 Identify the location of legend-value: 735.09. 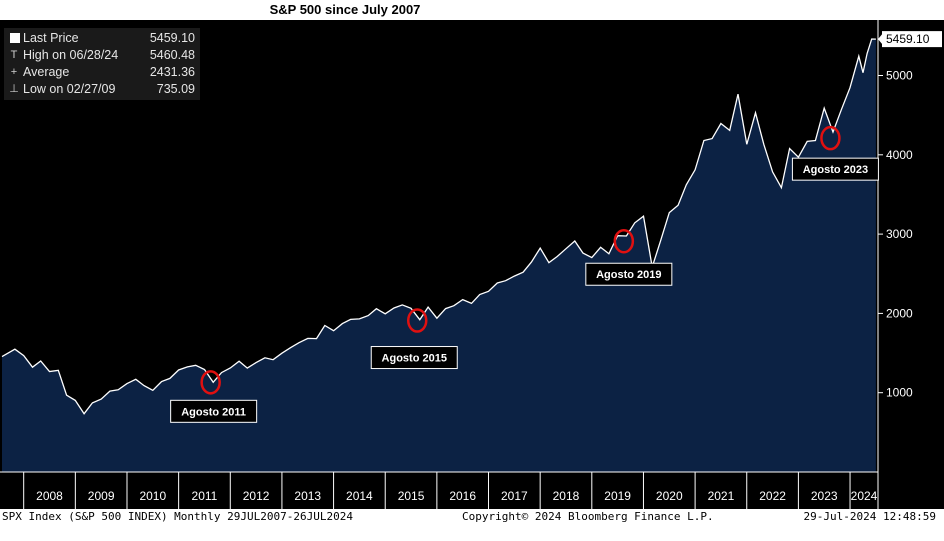
(175, 89).